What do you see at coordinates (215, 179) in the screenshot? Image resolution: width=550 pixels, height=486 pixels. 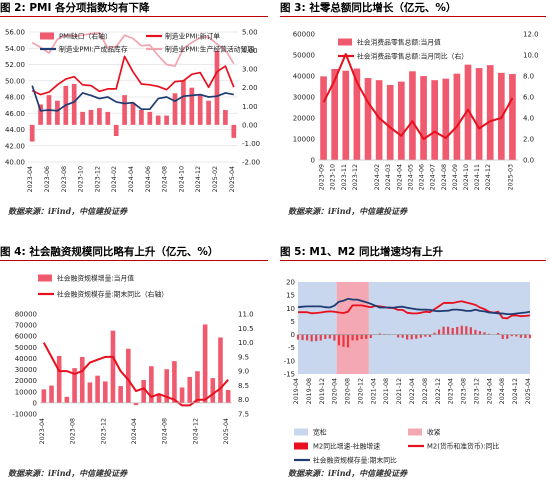 I see `x-tick-label: 2025-02` at bounding box center [215, 179].